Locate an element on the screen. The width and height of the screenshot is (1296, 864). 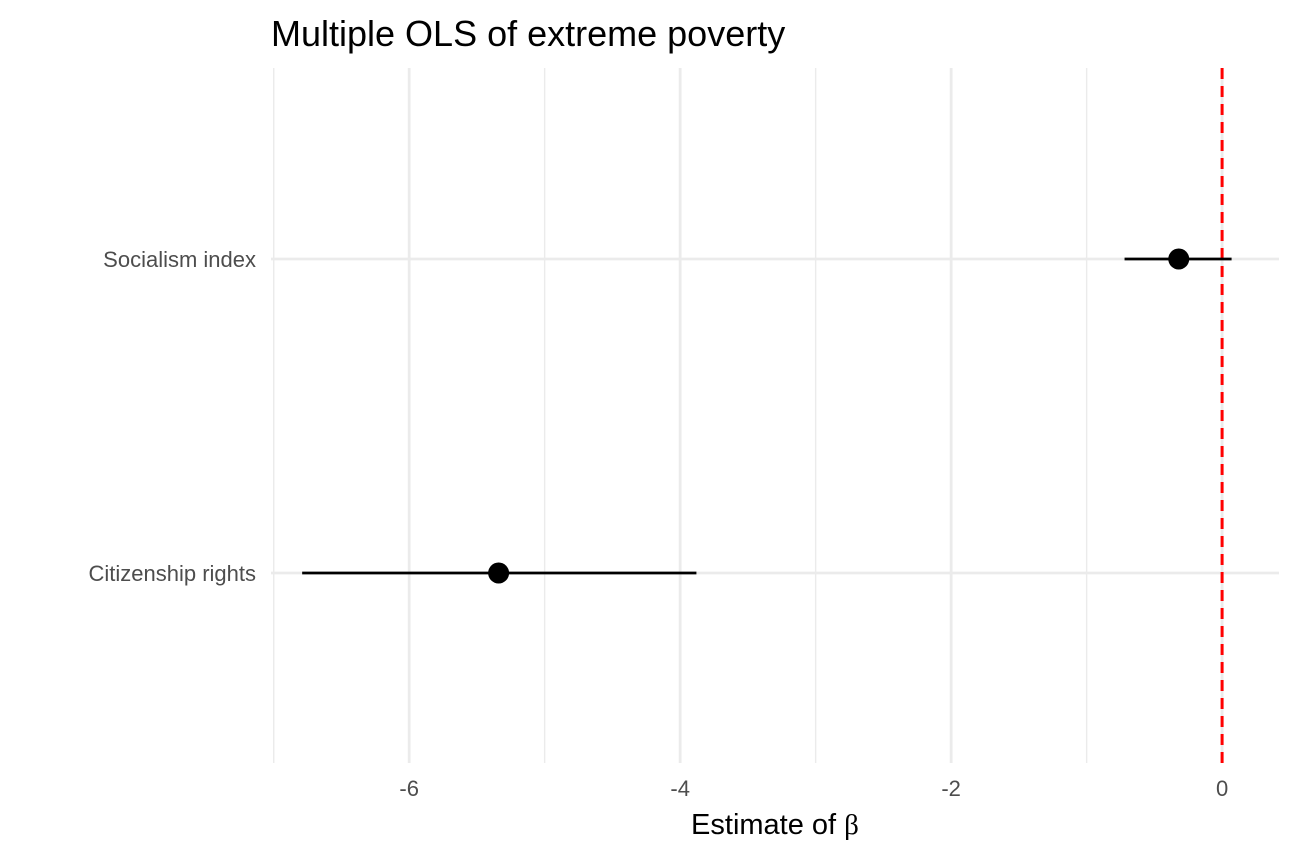
y-tick-label: Citizenship rights is located at coordinates (172, 573).